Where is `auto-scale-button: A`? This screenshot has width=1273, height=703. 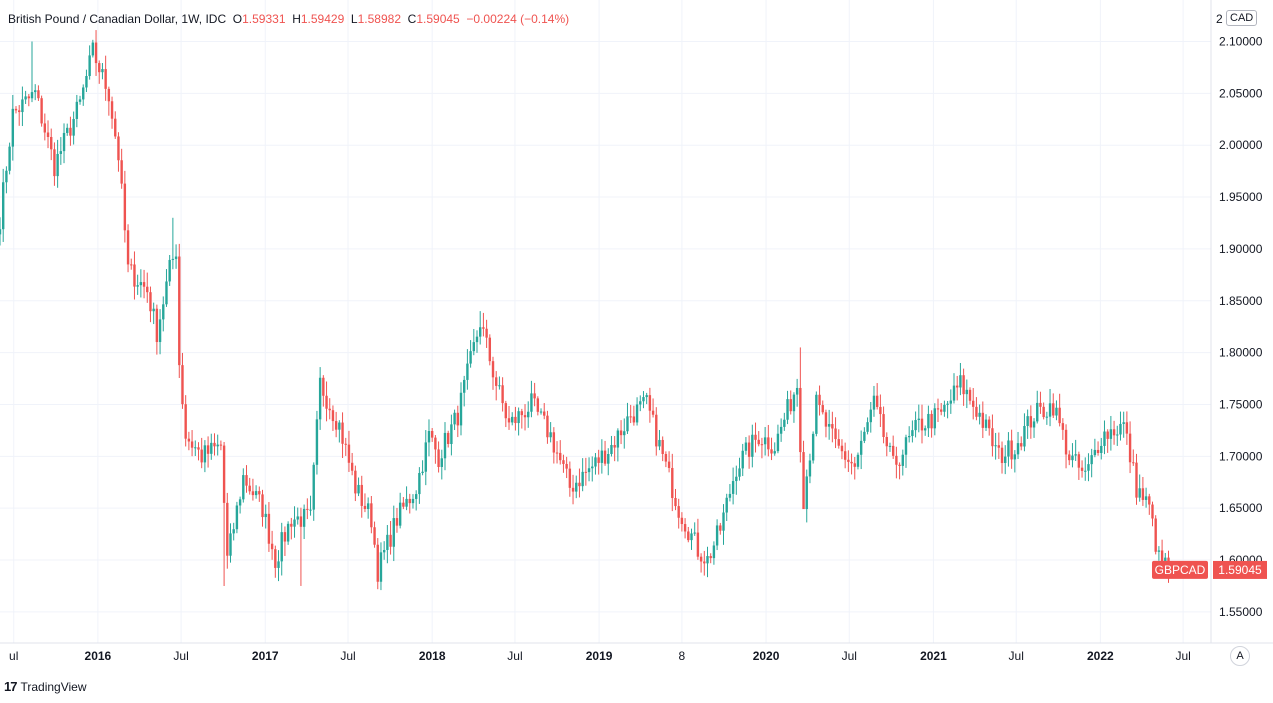 auto-scale-button: A is located at coordinates (1240, 656).